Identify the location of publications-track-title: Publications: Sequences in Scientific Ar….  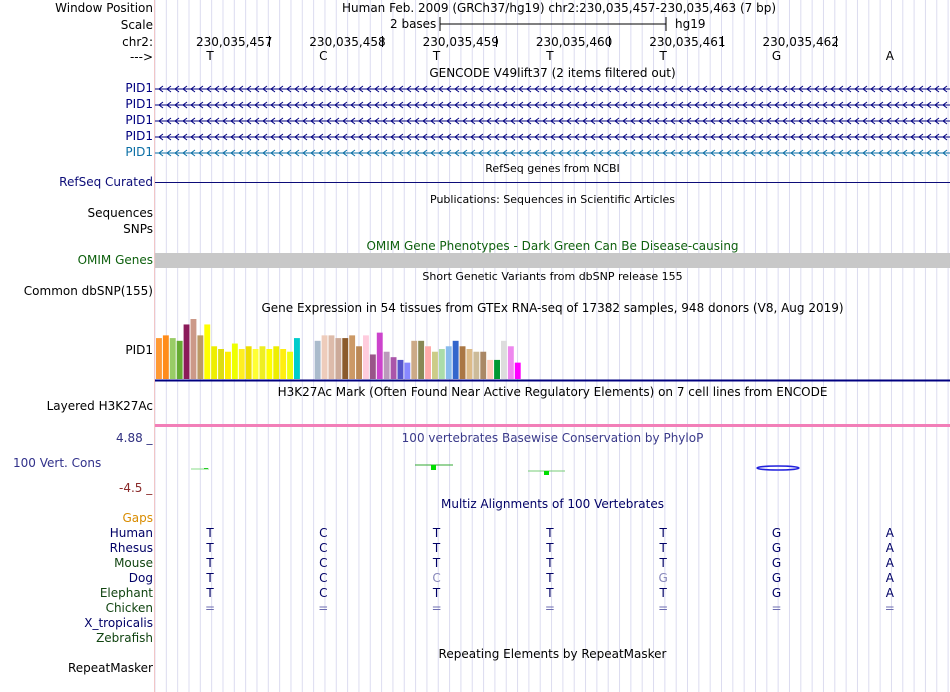
(552, 199).